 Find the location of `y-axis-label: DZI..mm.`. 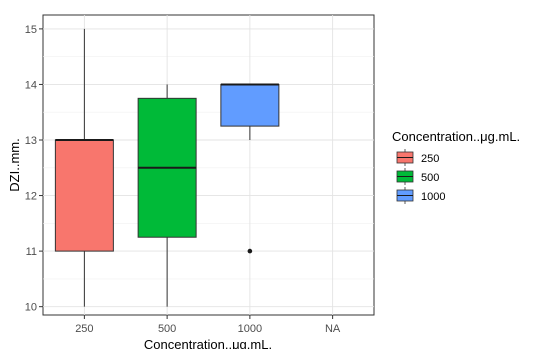

y-axis-label: DZI..mm. is located at coordinates (14, 164).